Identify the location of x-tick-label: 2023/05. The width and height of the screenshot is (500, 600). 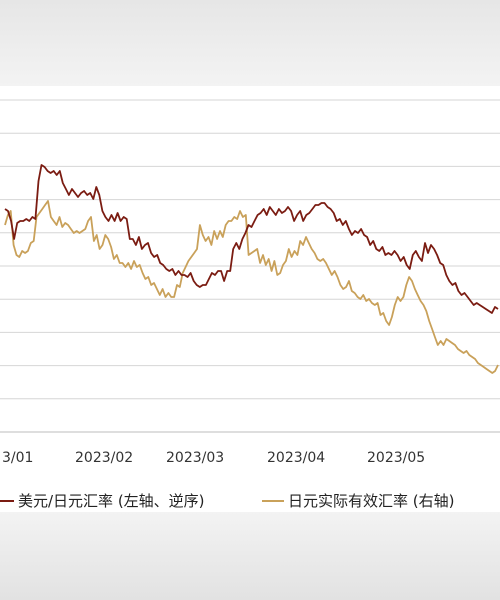
(396, 458).